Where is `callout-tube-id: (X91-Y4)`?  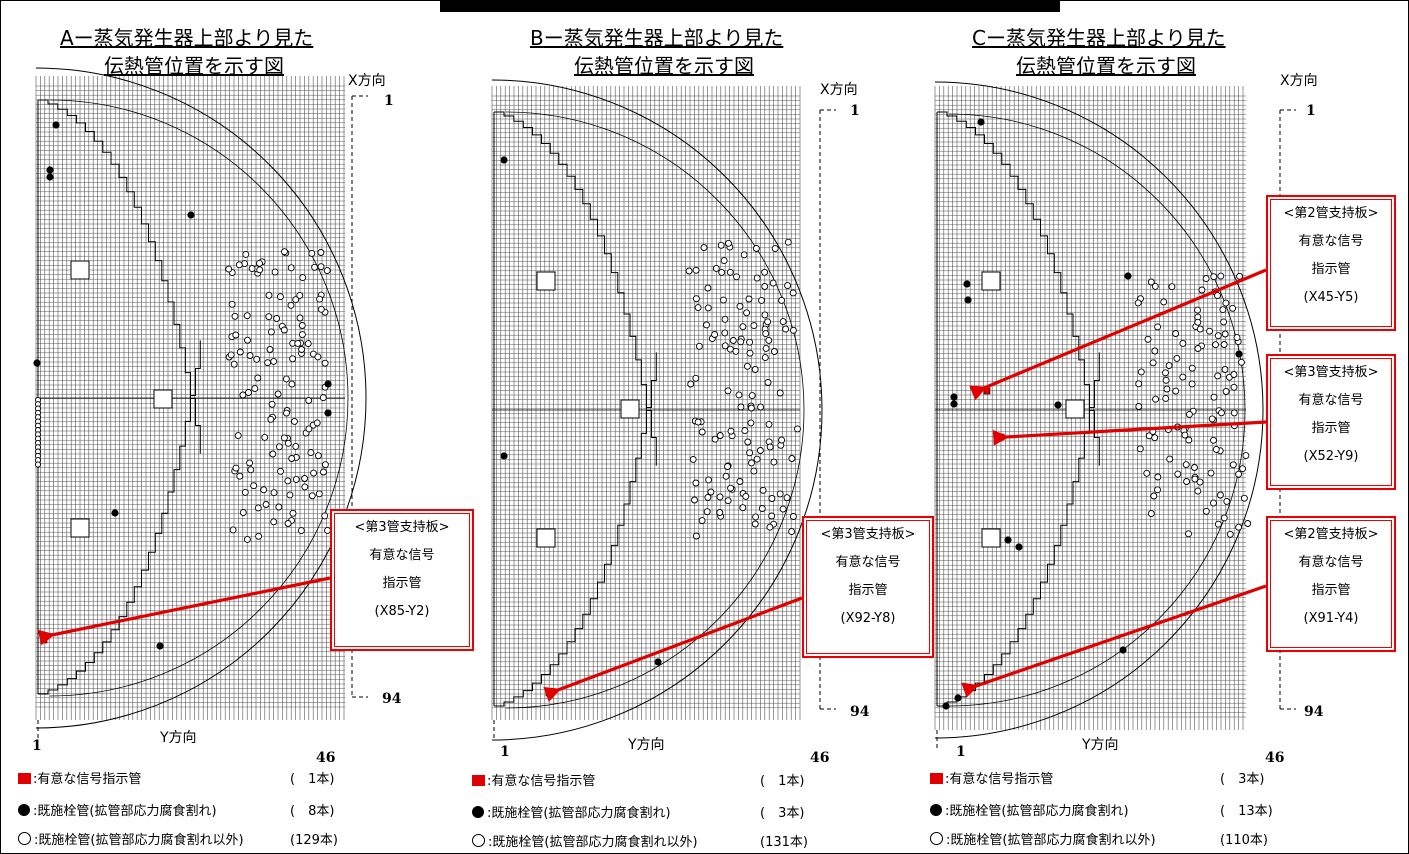
callout-tube-id: (X91-Y4) is located at coordinates (1331, 618).